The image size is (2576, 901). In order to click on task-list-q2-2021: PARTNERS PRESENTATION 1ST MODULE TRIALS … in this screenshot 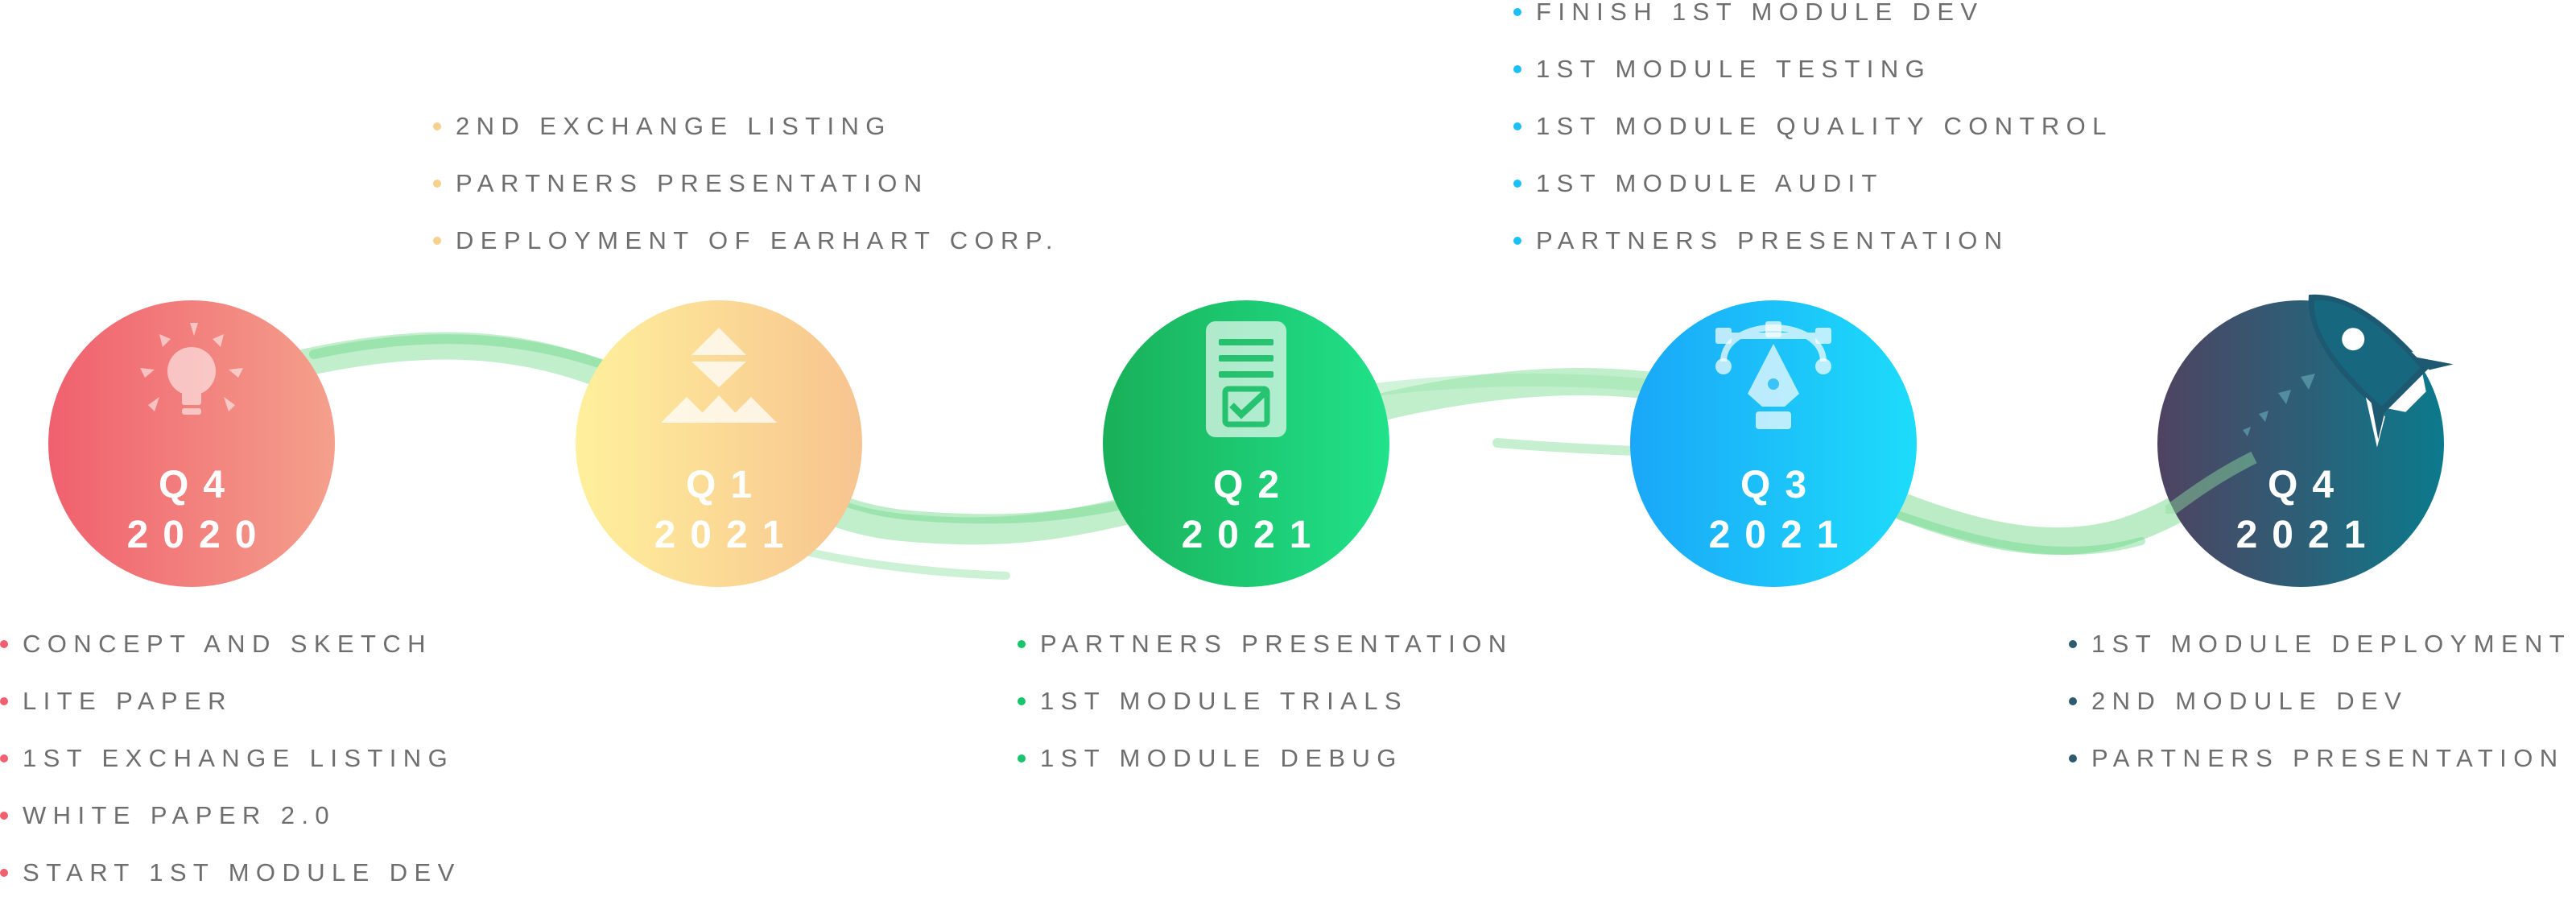, I will do `click(1265, 701)`.